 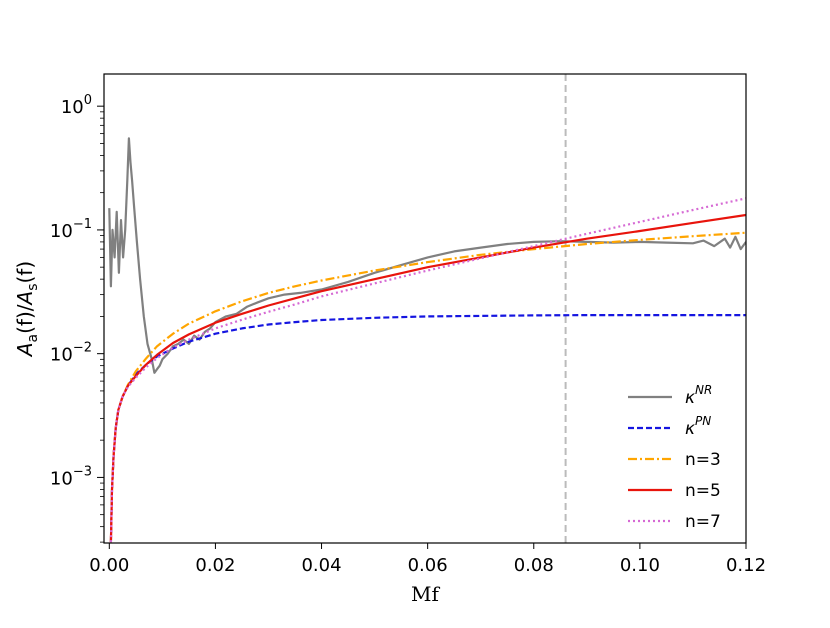 I want to click on x-tick-label: 0.00, so click(x=109, y=565).